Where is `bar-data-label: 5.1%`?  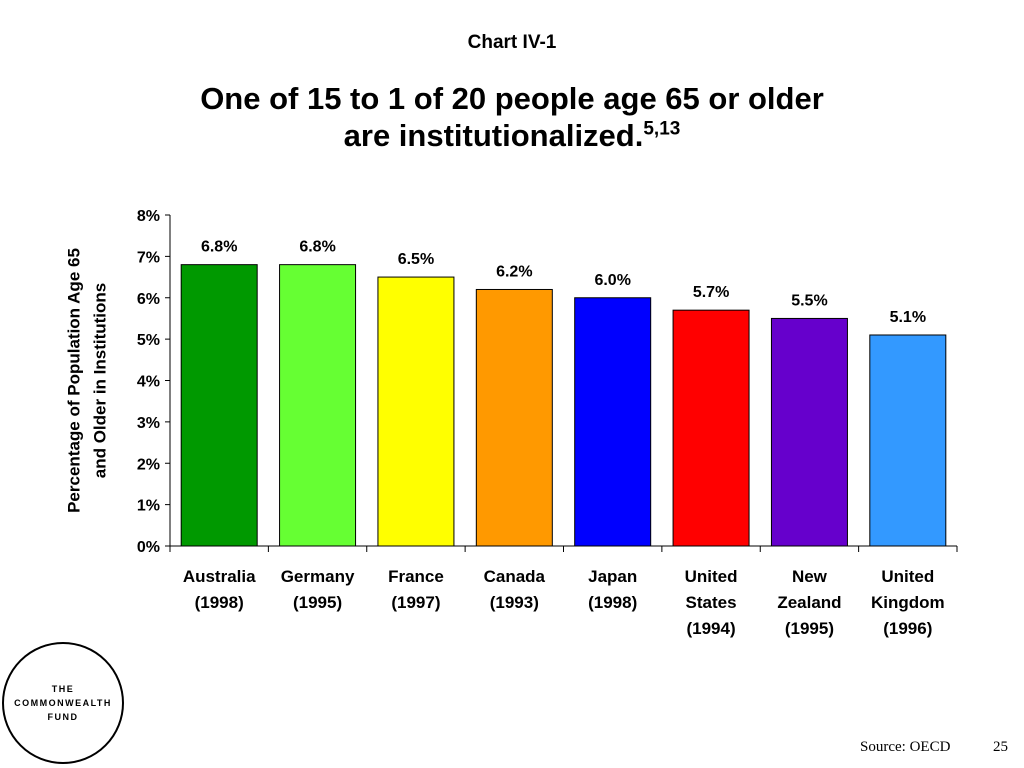
bar-data-label: 5.1% is located at coordinates (908, 317).